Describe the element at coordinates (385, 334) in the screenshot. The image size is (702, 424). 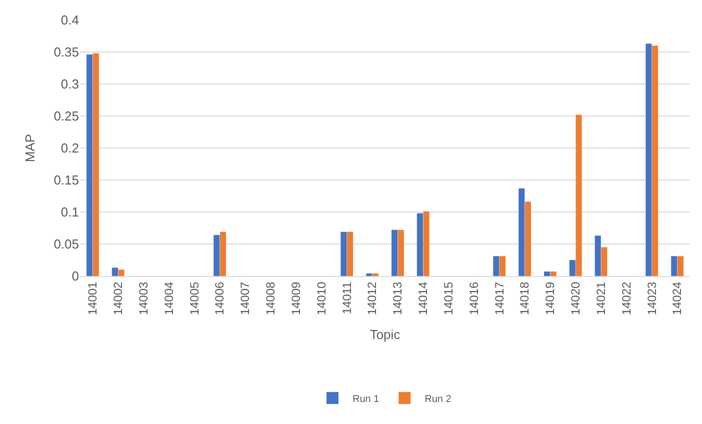
I see `x-axis-title: Topic` at that location.